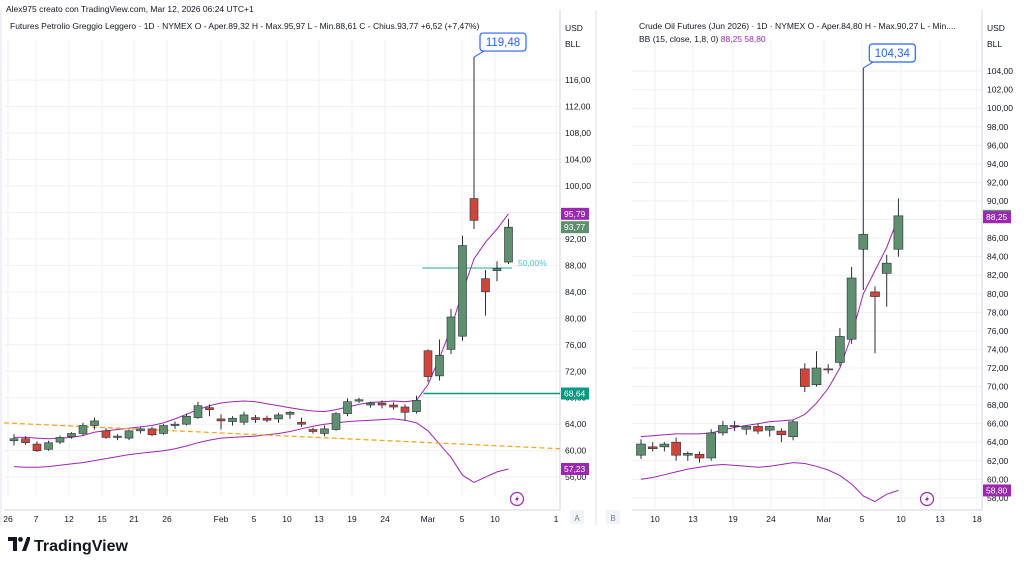  What do you see at coordinates (577, 518) in the screenshot?
I see `axis-button-label: A` at bounding box center [577, 518].